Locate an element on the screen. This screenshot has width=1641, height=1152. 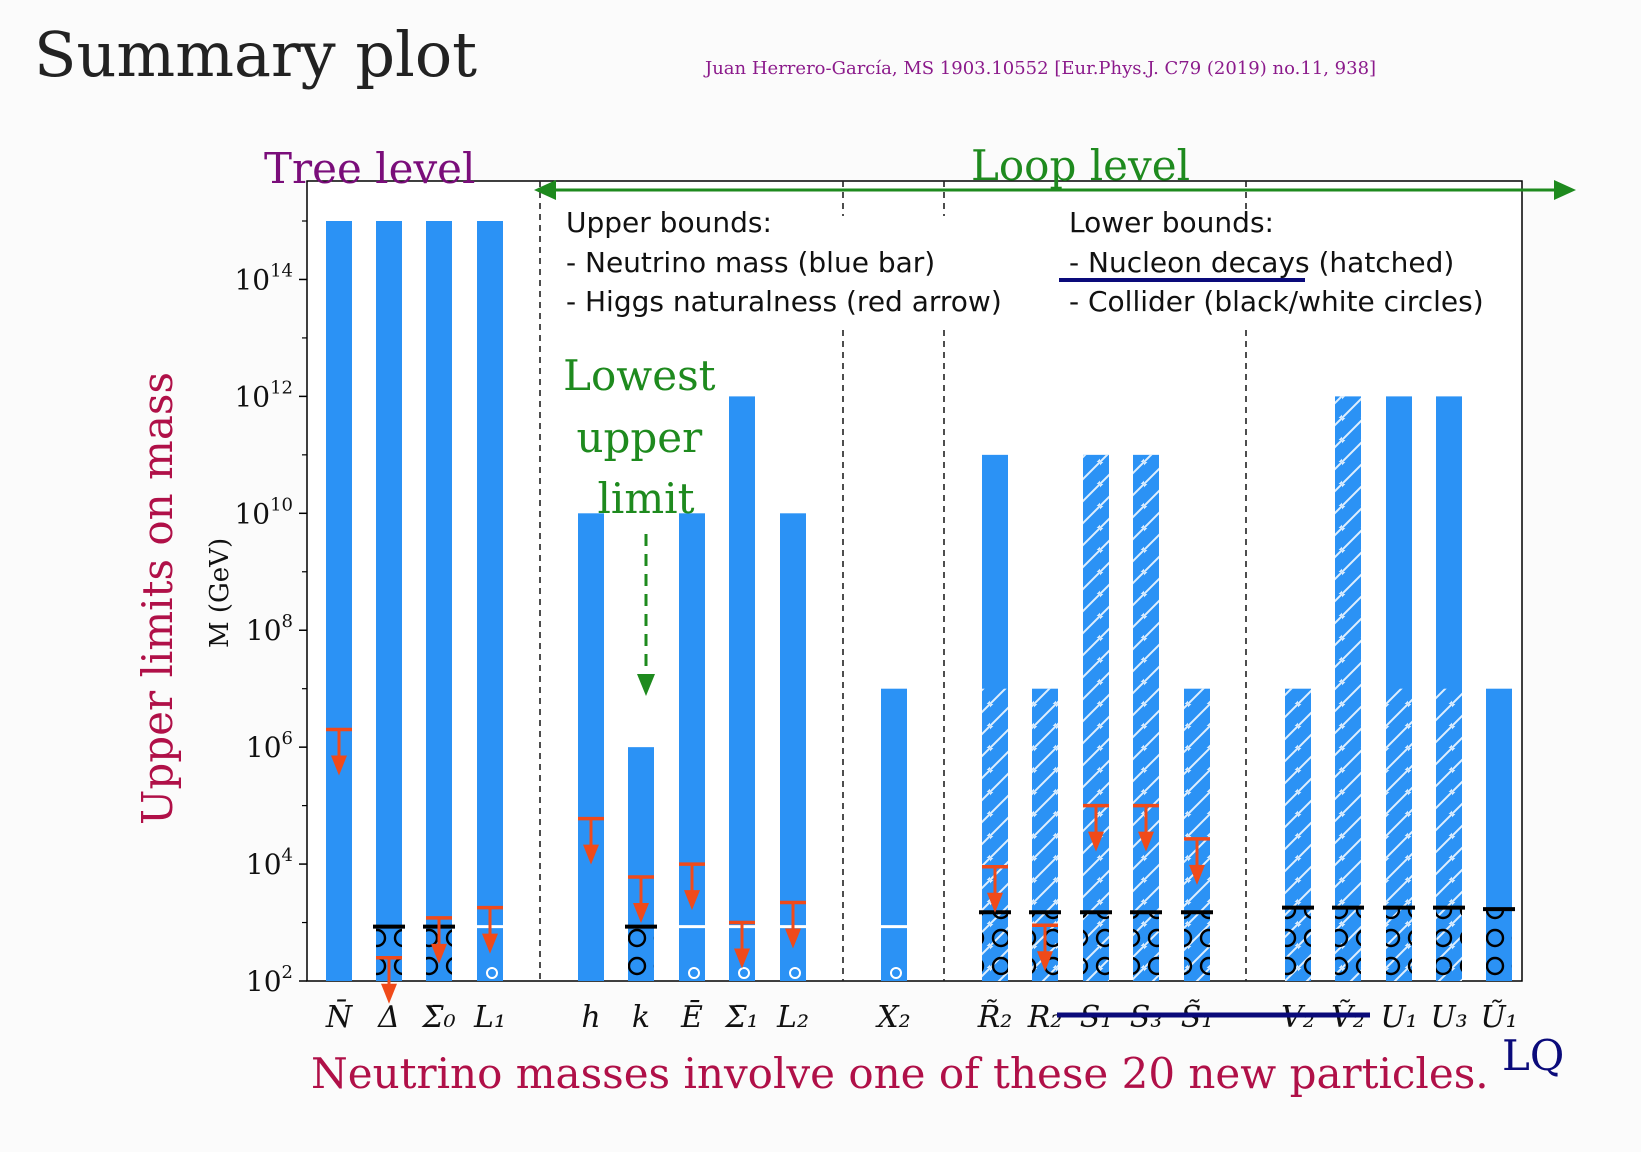
x-tick-label: L₁ is located at coordinates (489, 1017).